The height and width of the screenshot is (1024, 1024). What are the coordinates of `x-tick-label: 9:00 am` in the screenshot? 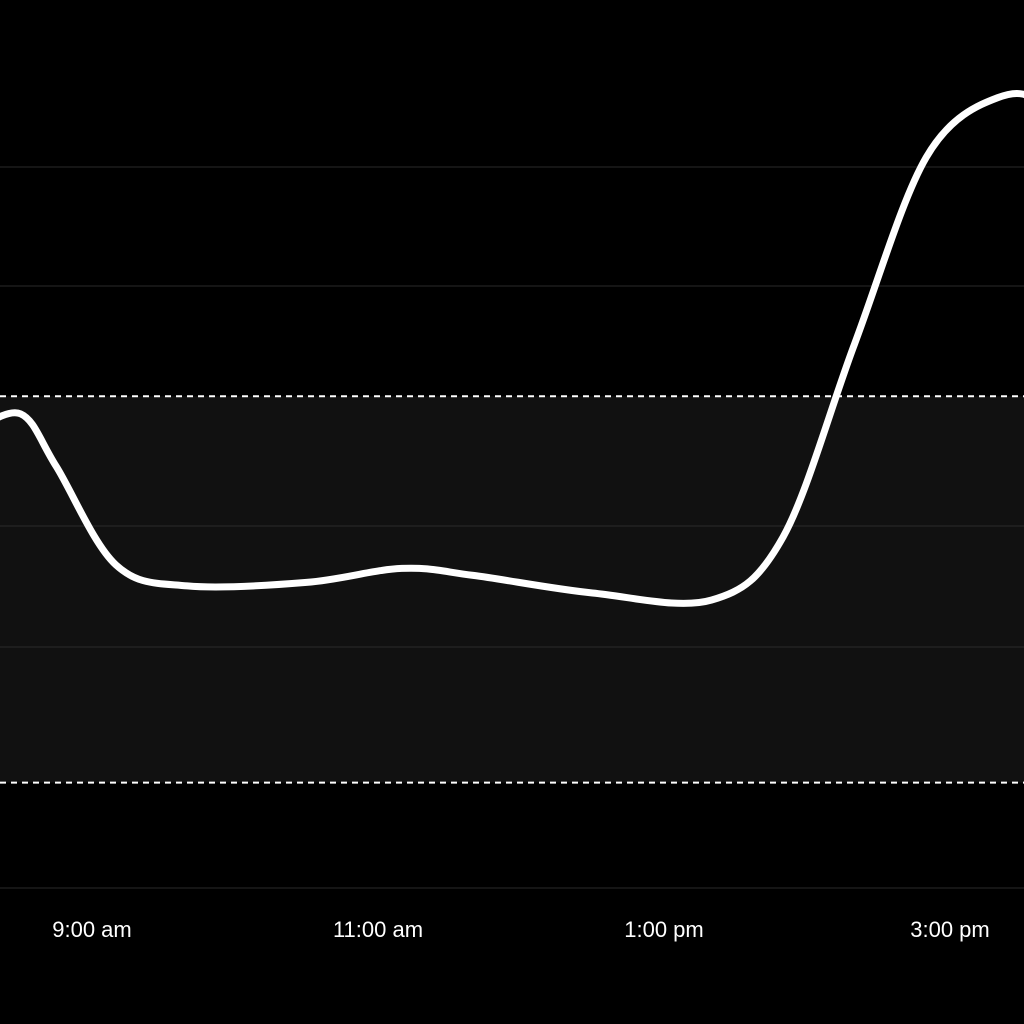 It's located at (92, 929).